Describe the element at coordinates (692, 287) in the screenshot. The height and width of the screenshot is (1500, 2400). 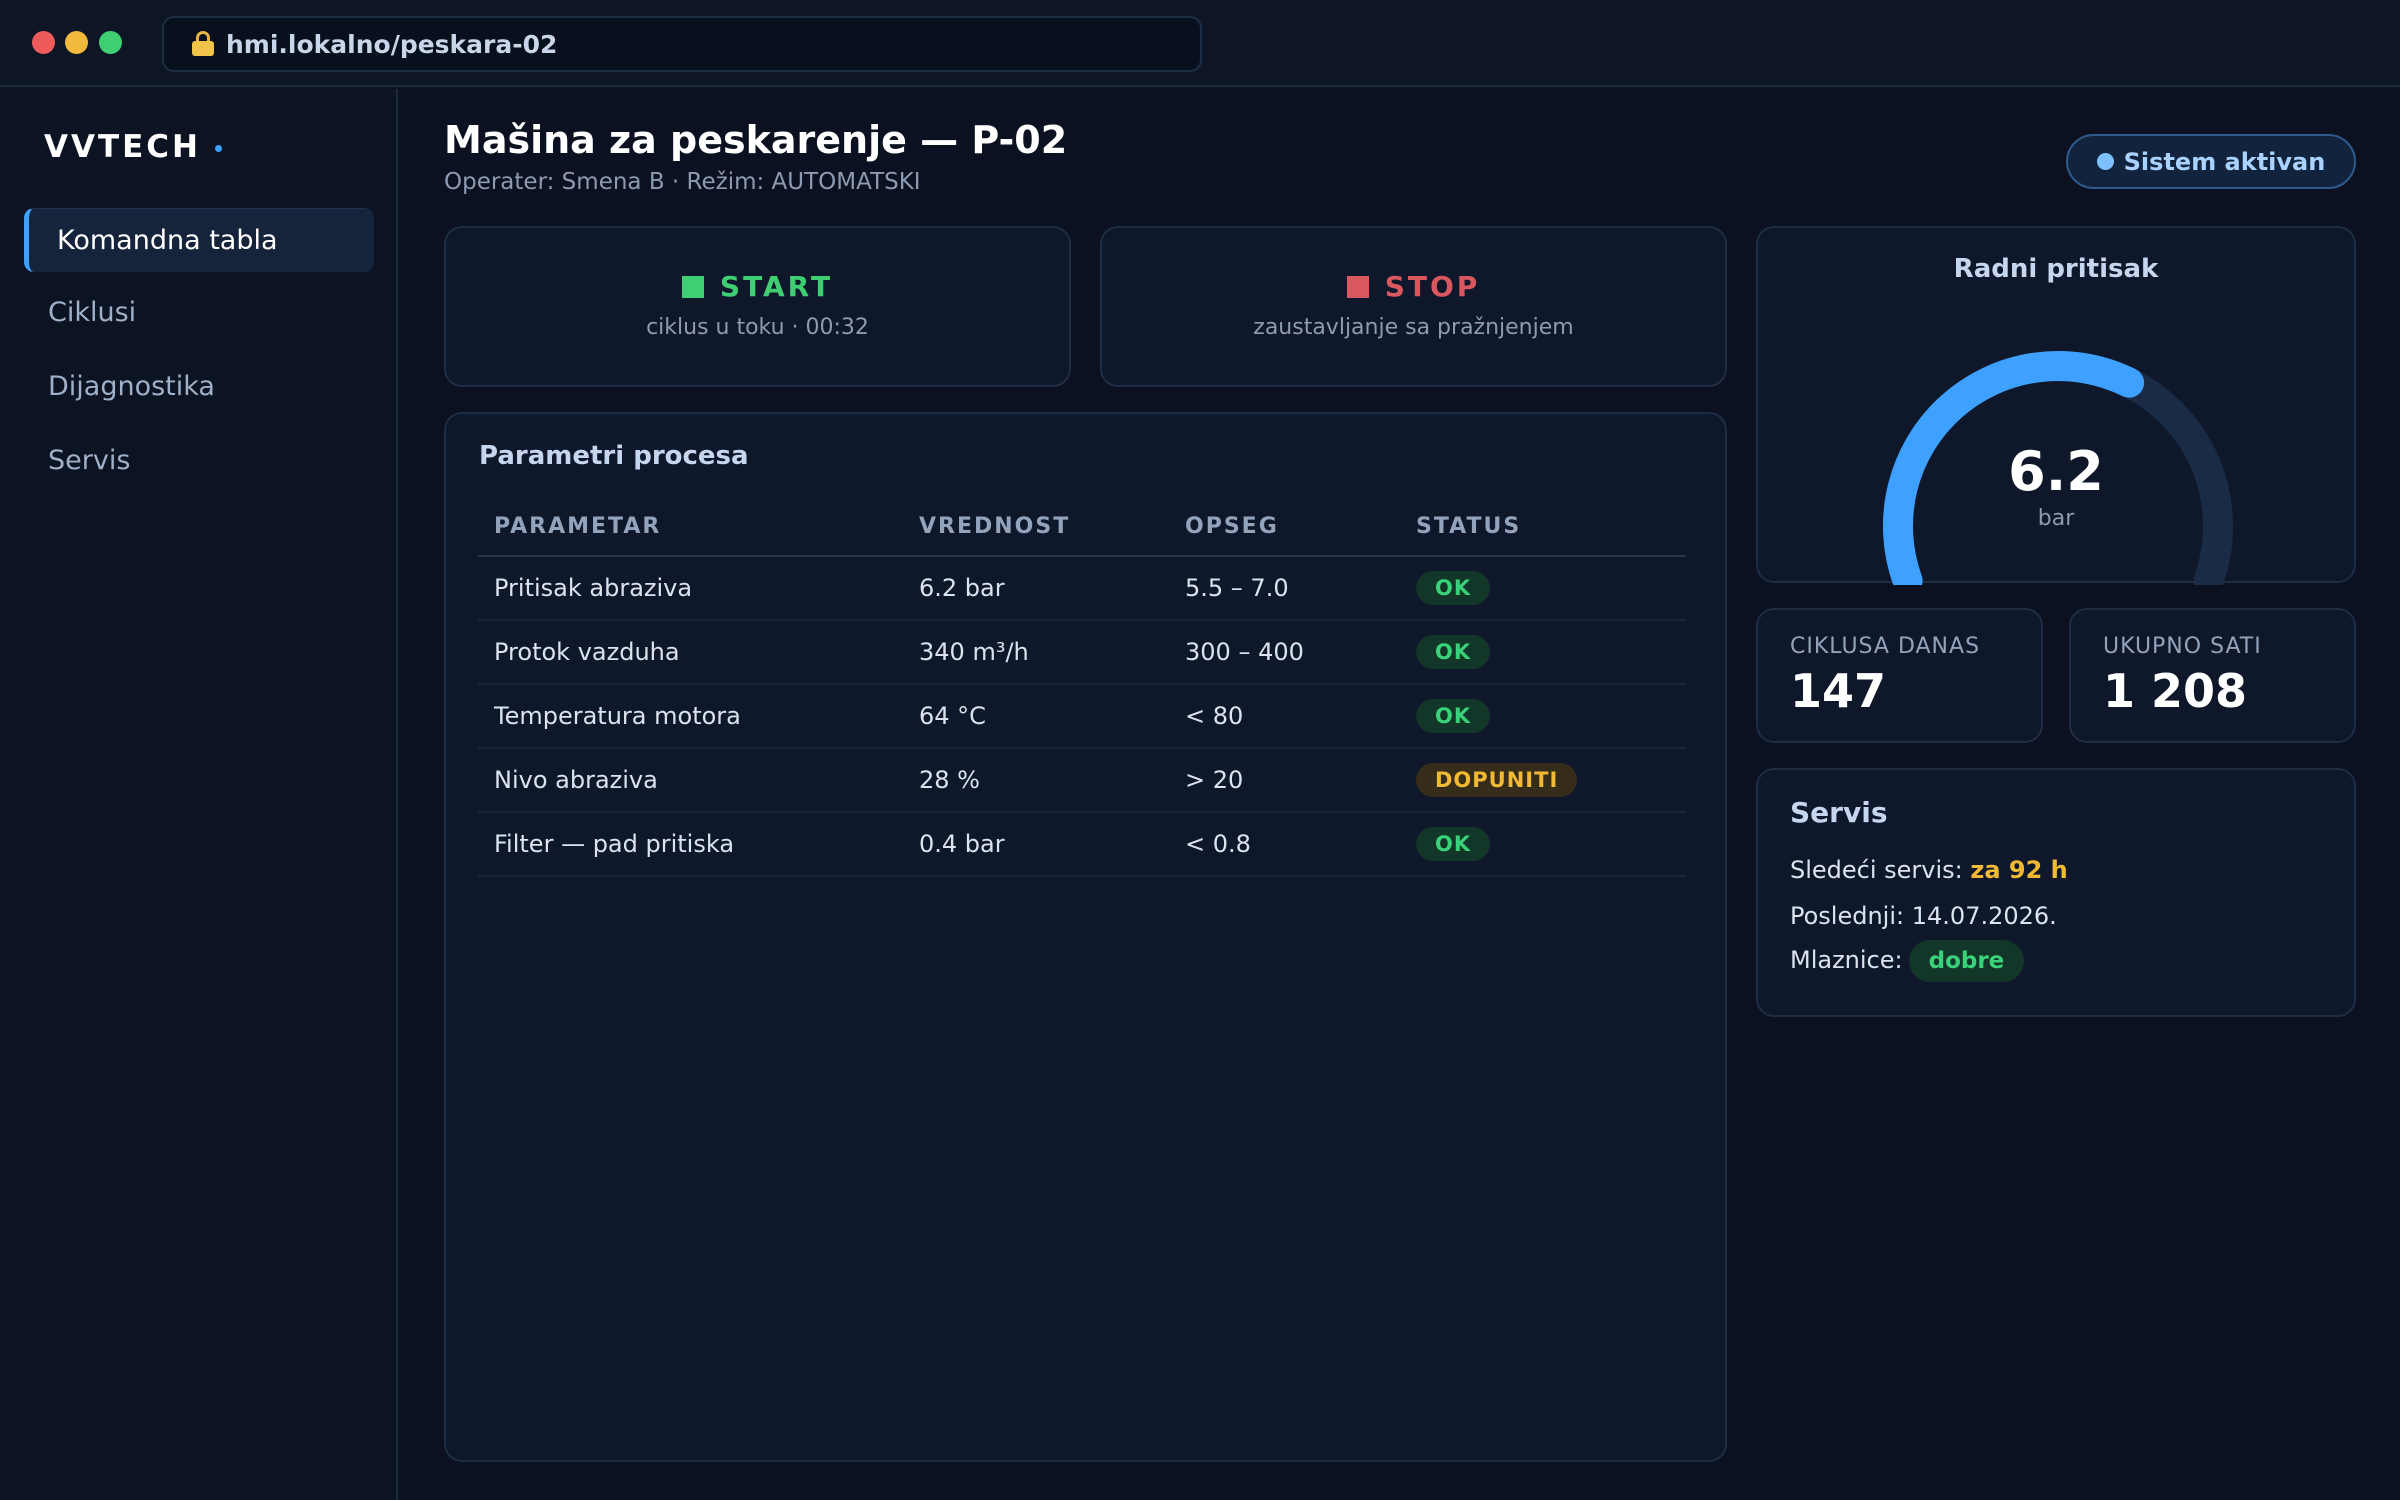
I see `start-square-icon` at that location.